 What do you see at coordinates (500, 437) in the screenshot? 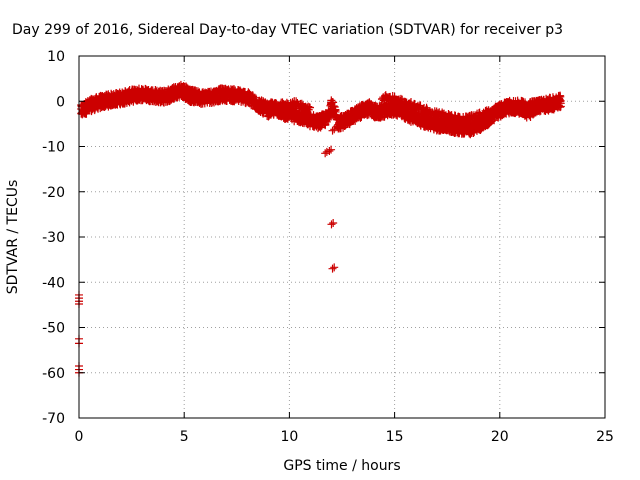
I see `x-tick-label: 20` at bounding box center [500, 437].